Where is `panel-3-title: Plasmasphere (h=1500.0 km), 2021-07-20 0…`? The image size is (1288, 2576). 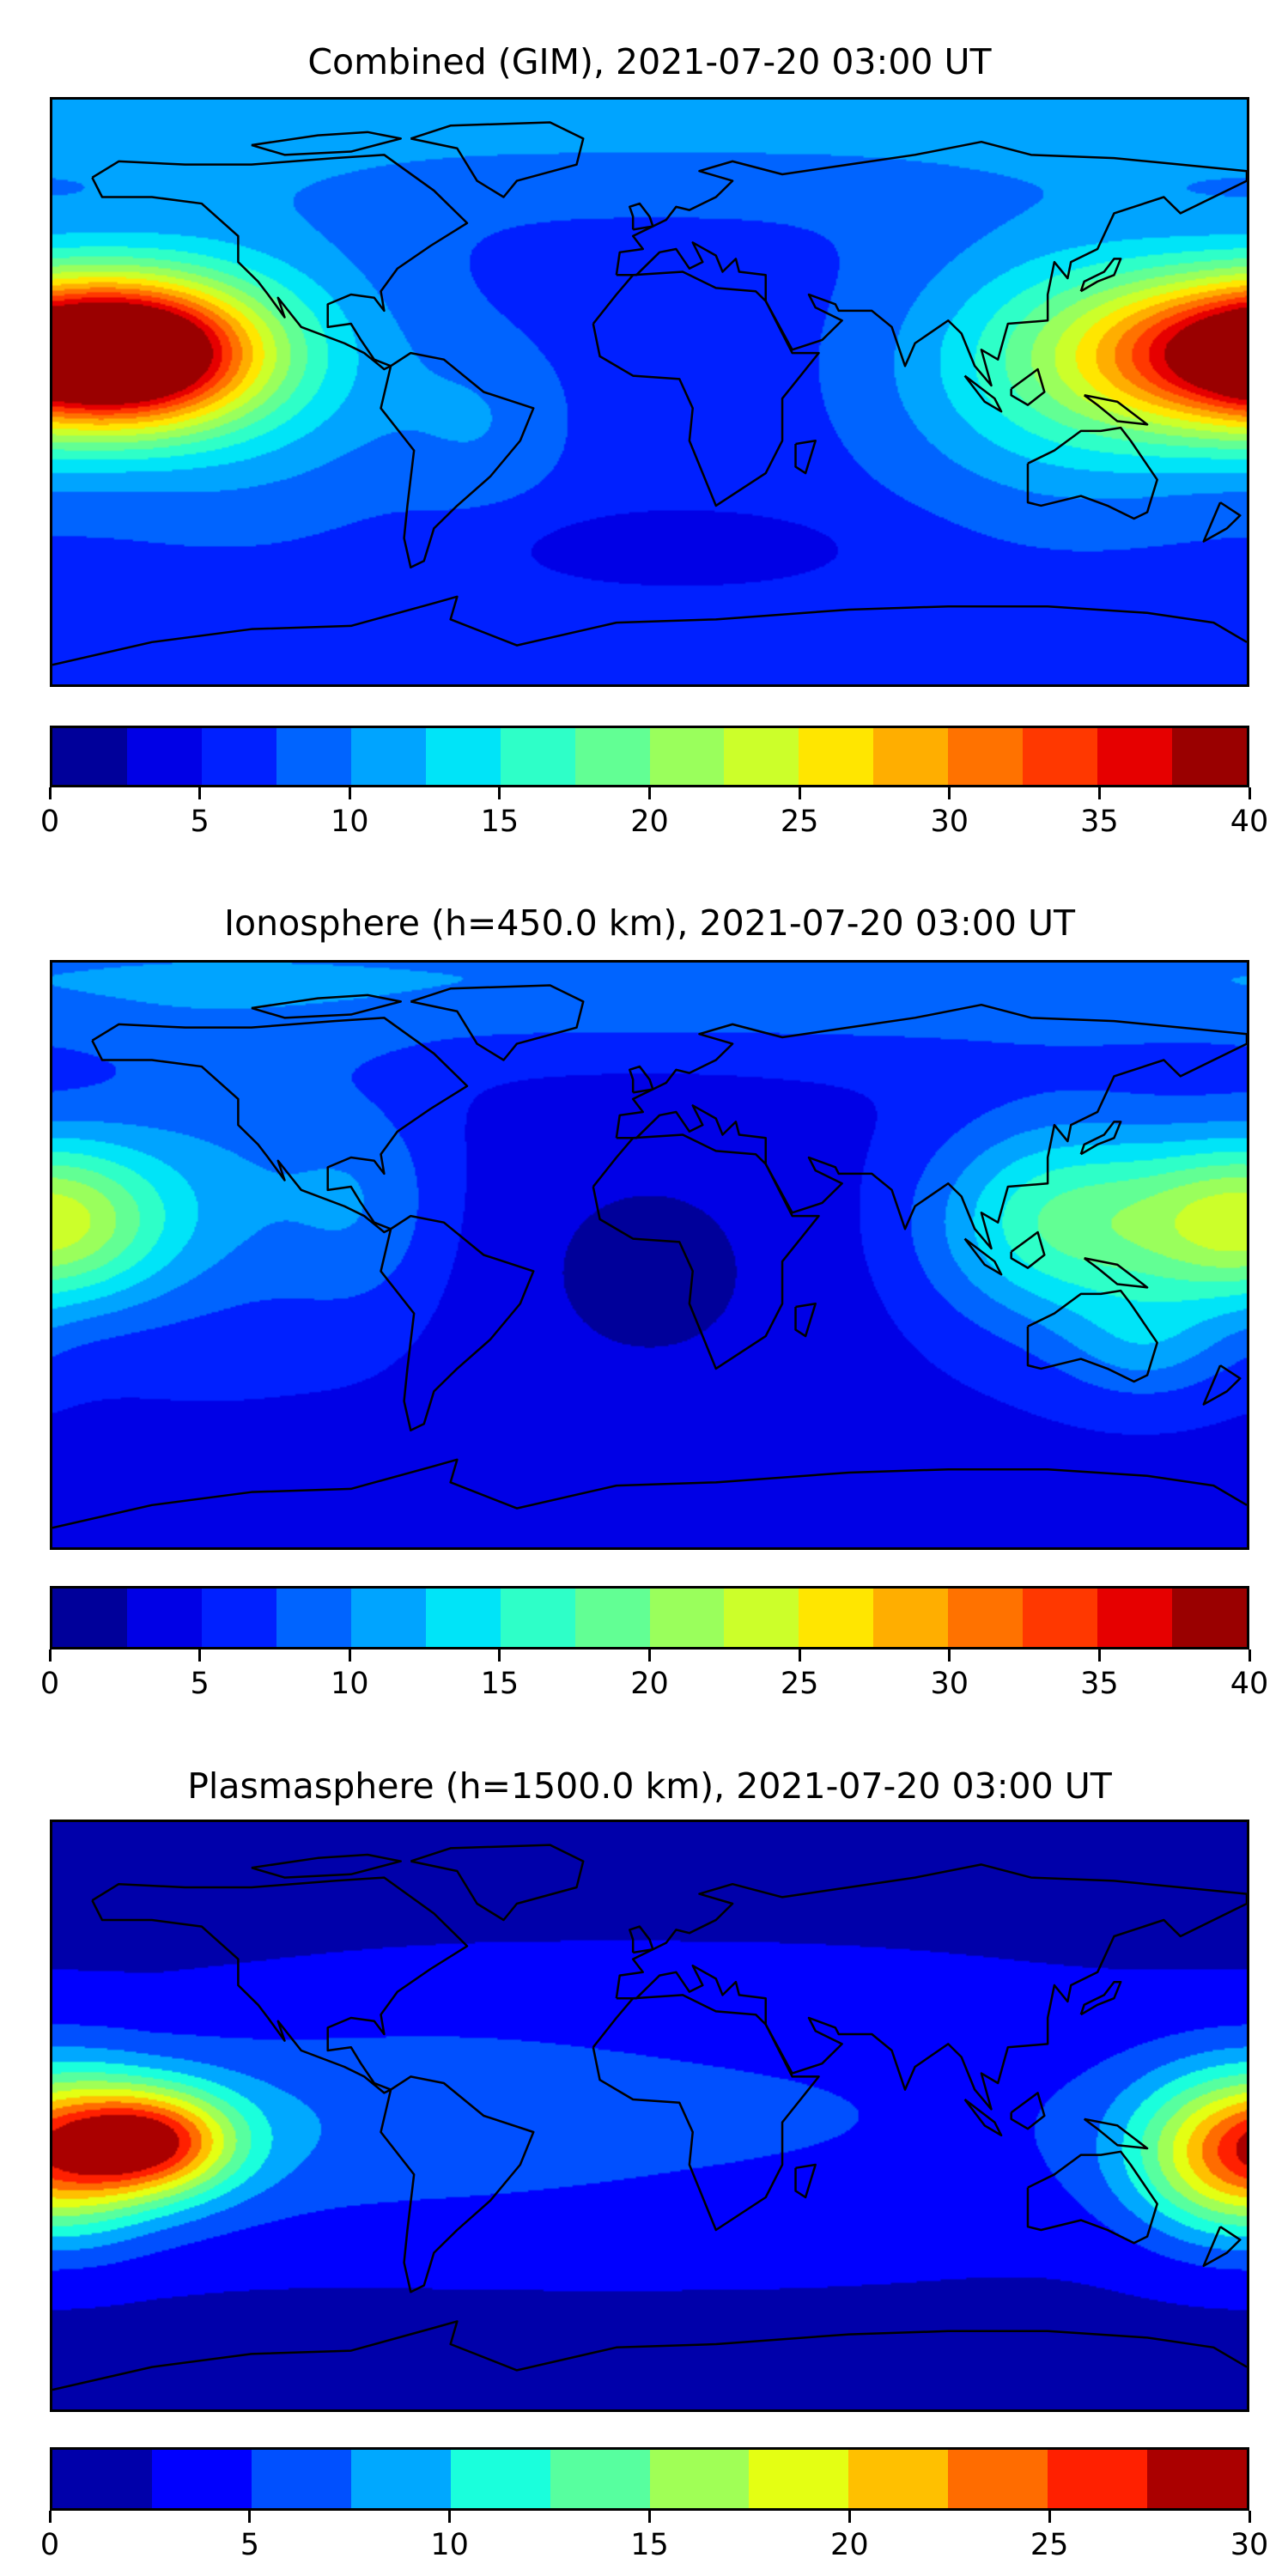
panel-3-title: Plasmasphere (h=1500.0 km), 2021-07-20 0… is located at coordinates (649, 1786).